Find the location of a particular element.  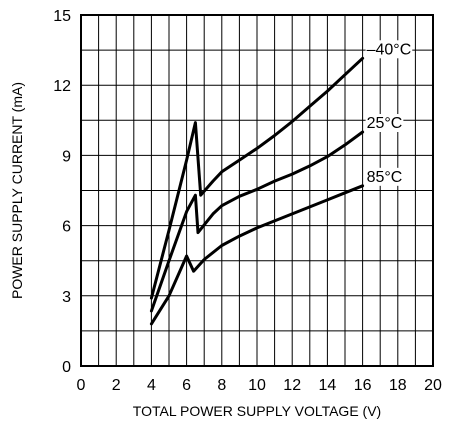

x-tick-label: 18 is located at coordinates (398, 385).